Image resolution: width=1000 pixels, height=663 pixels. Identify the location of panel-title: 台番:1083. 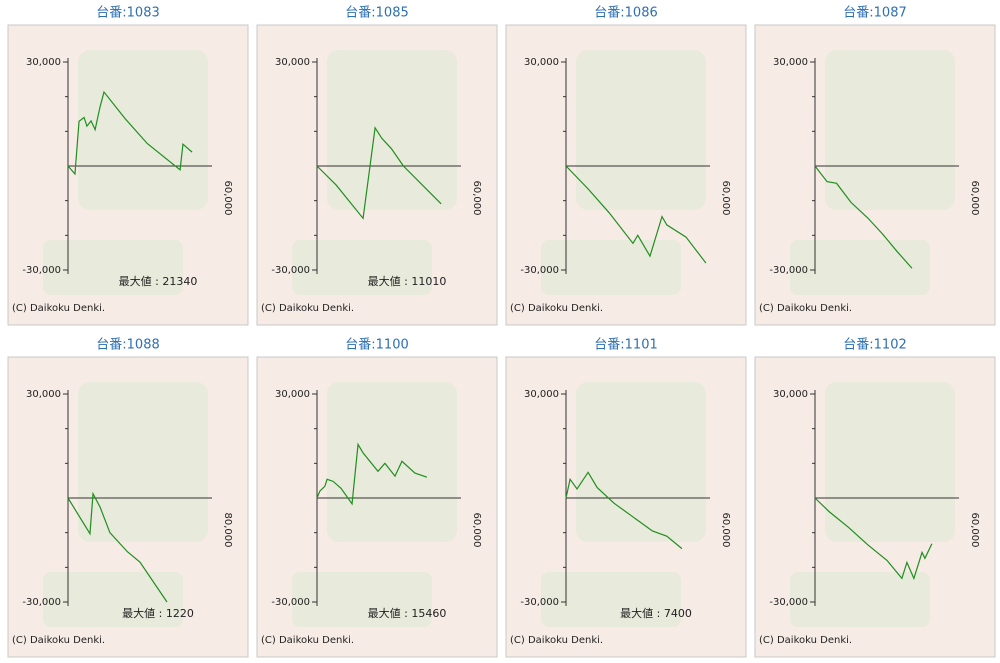
(127, 13).